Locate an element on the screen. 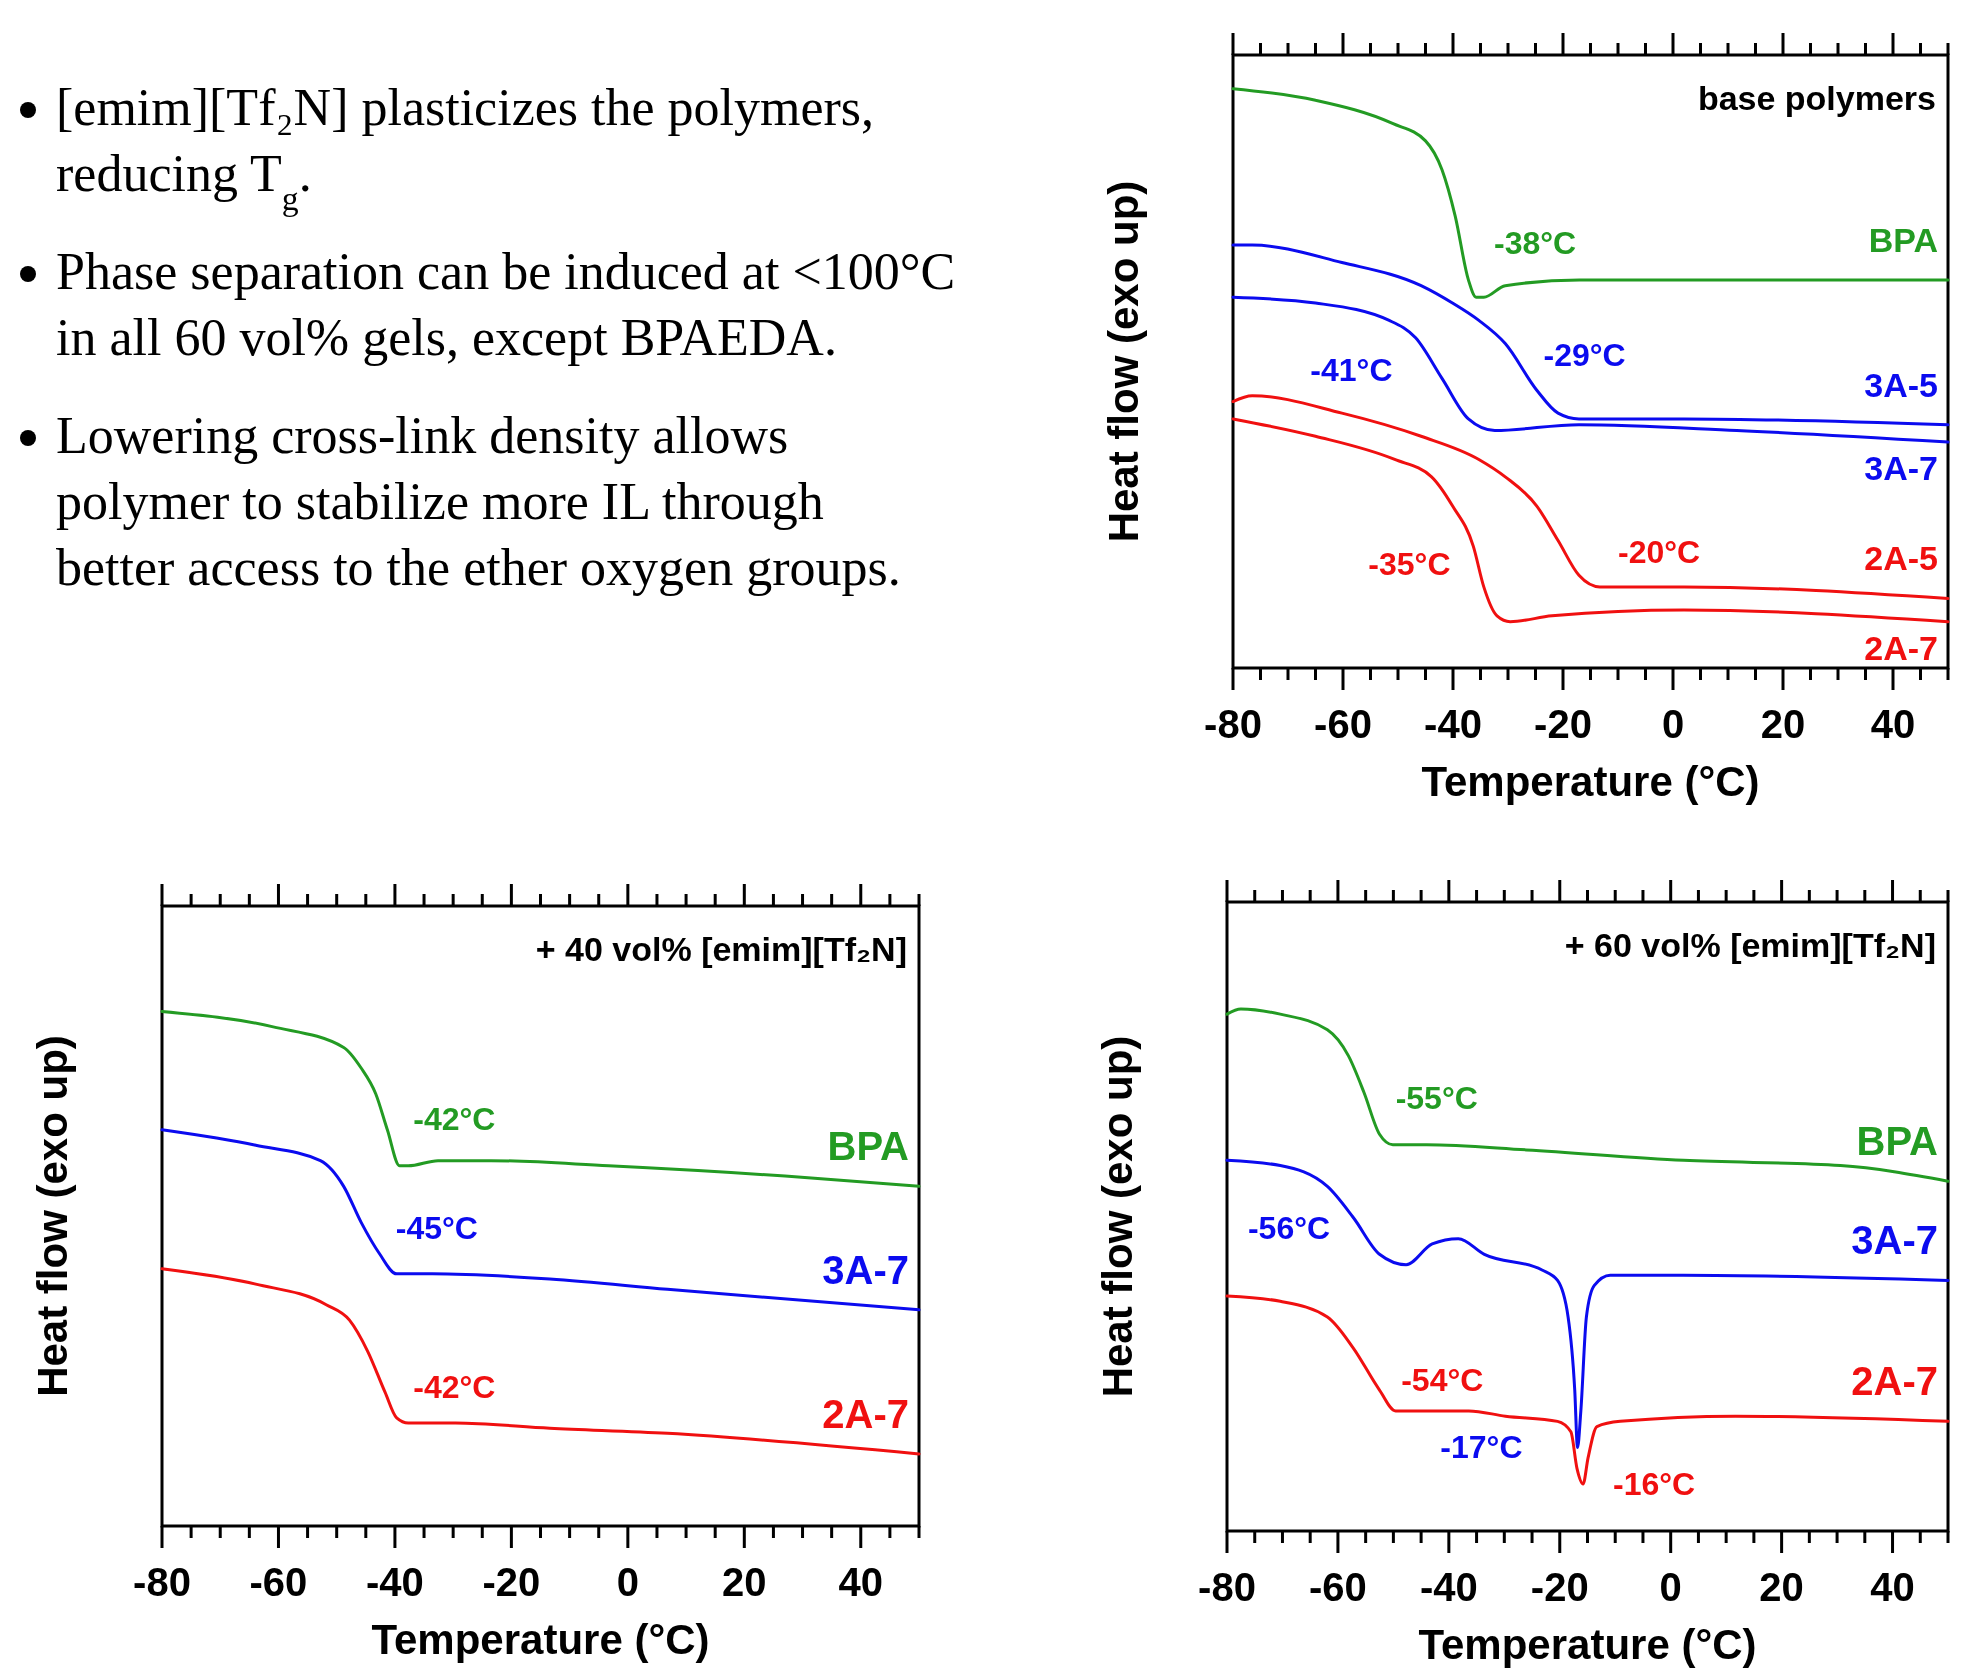 This screenshot has width=1963, height=1671. text: Lowering cross-link density allows polymer to stabilize more IL through better access to the ether oxygen groups. is located at coordinates (478, 501).